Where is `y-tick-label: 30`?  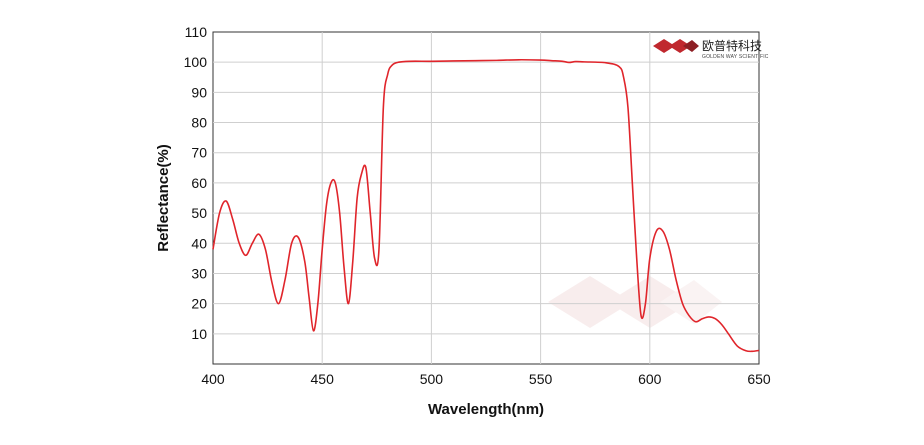
y-tick-label: 30 is located at coordinates (199, 273).